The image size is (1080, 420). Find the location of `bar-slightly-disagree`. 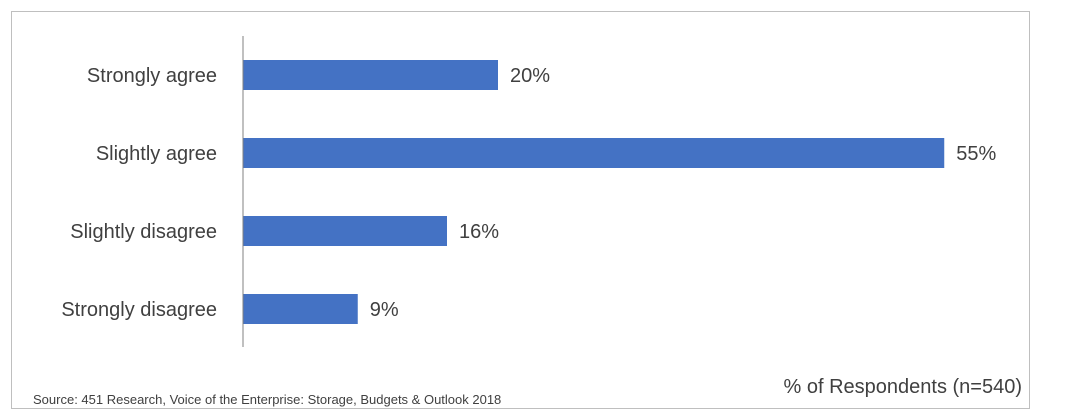

bar-slightly-disagree is located at coordinates (345, 231).